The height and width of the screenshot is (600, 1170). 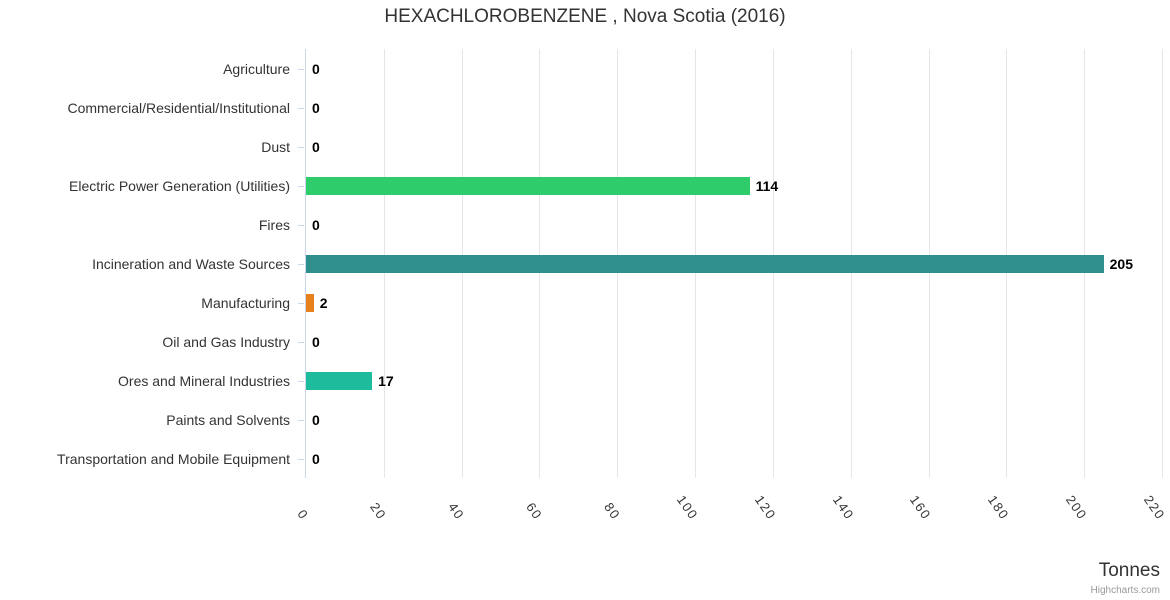 I want to click on x-axis-tick-label: 220, so click(x=1154, y=507).